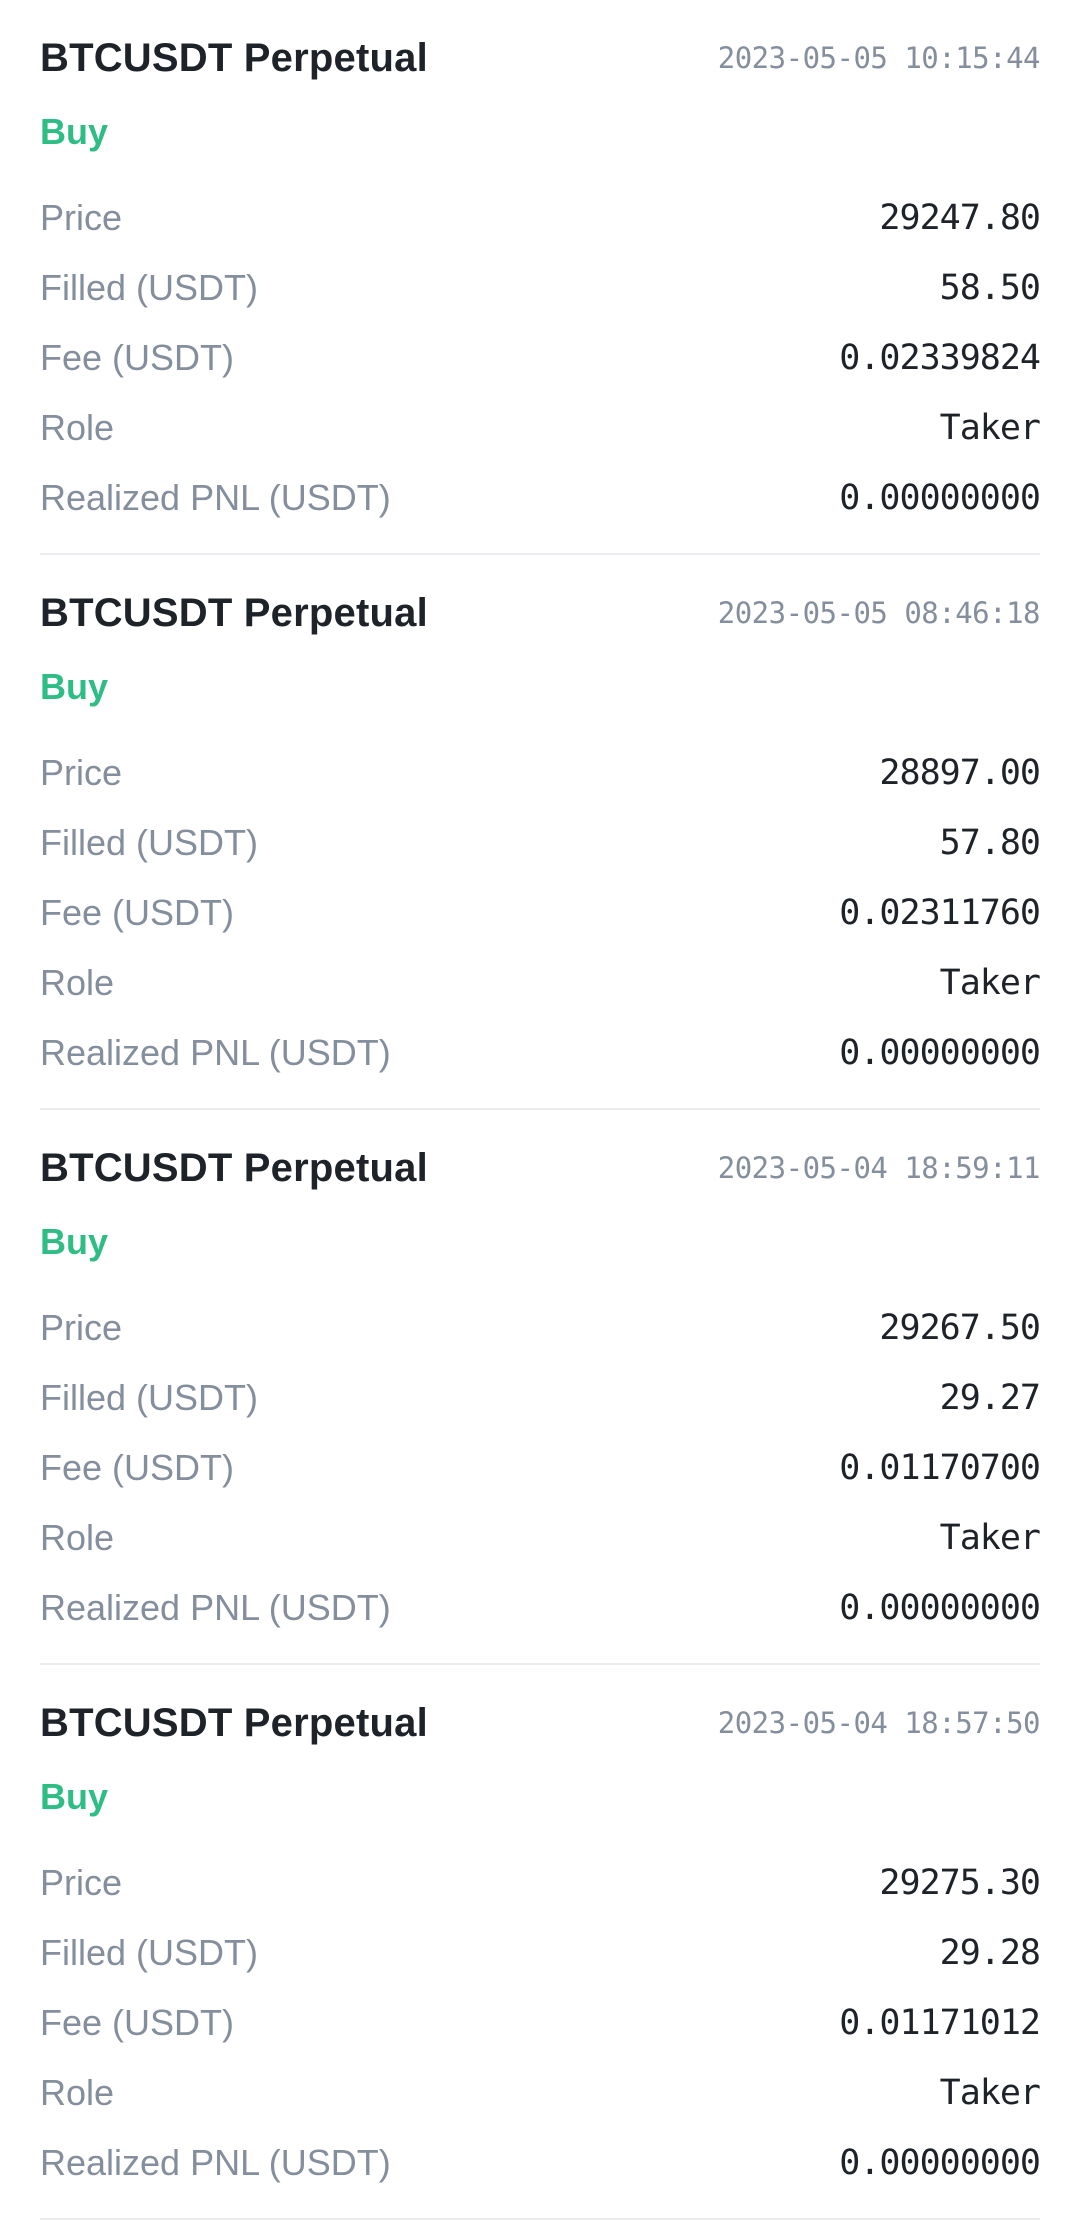 The height and width of the screenshot is (2221, 1080). What do you see at coordinates (540, 1723) in the screenshot?
I see `trade-card-header: BTCUSDT Perpetual 2023-05-04 18:57:50` at bounding box center [540, 1723].